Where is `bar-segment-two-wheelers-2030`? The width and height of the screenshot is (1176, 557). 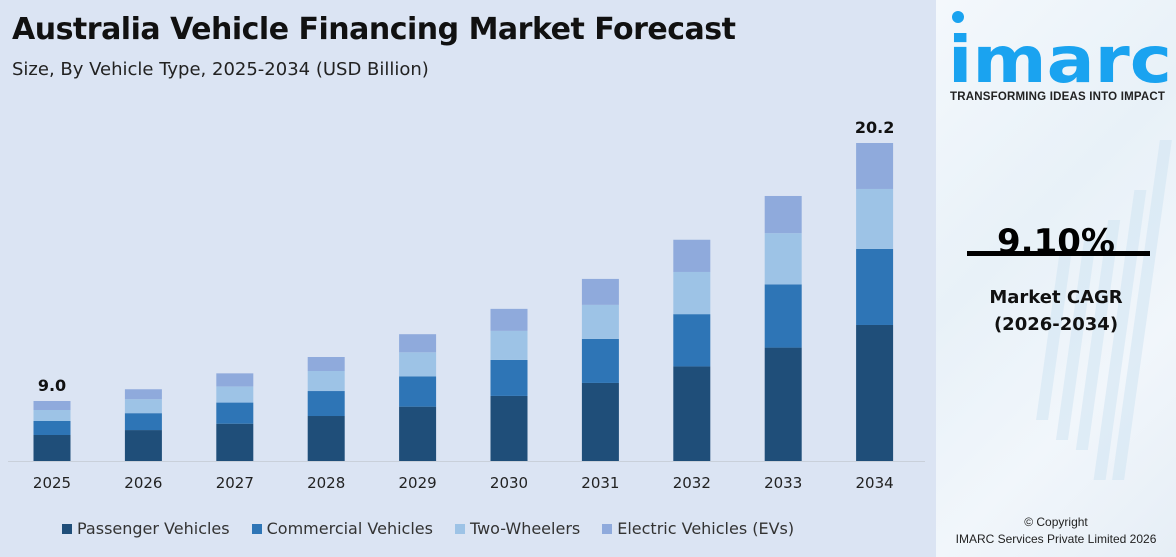 bar-segment-two-wheelers-2030 is located at coordinates (509, 345).